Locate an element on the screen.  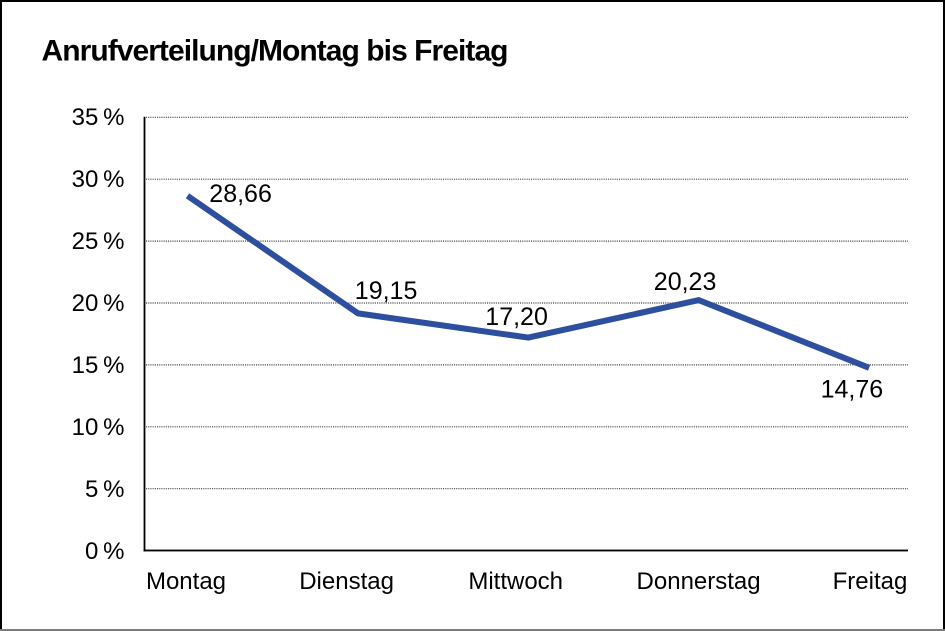
svg-text: 17,20 is located at coordinates (516, 317).